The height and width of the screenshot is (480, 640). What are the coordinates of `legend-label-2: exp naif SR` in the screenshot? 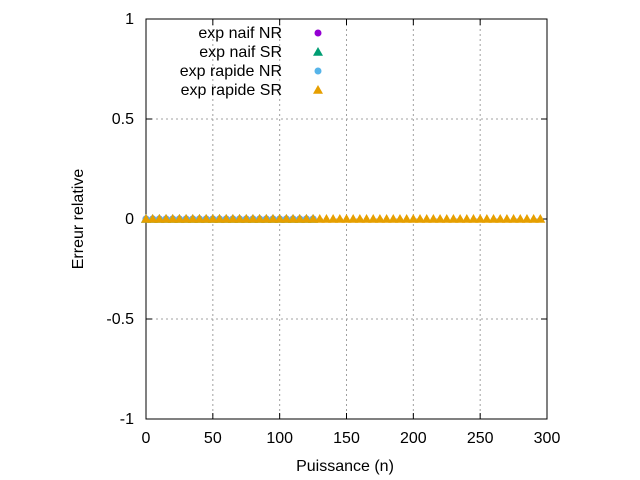 It's located at (240, 52).